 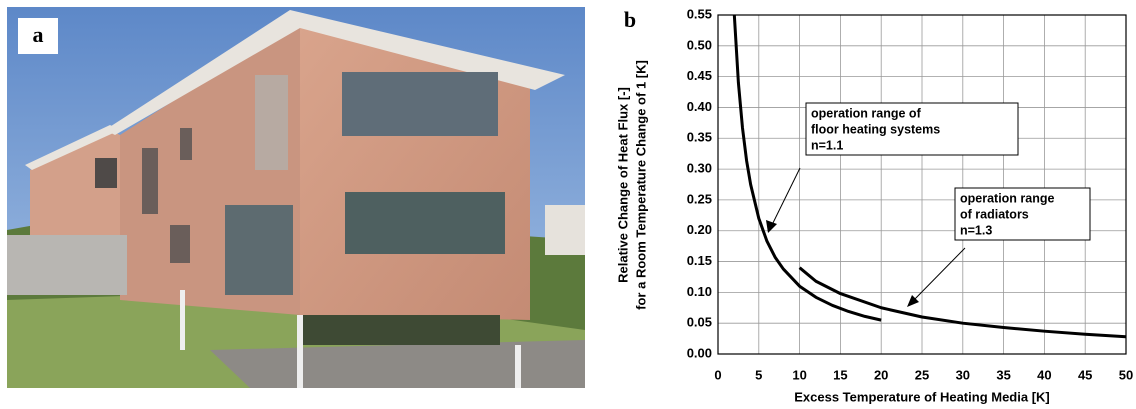 What do you see at coordinates (699, 44) in the screenshot?
I see `y-tick-label: 0.50` at bounding box center [699, 44].